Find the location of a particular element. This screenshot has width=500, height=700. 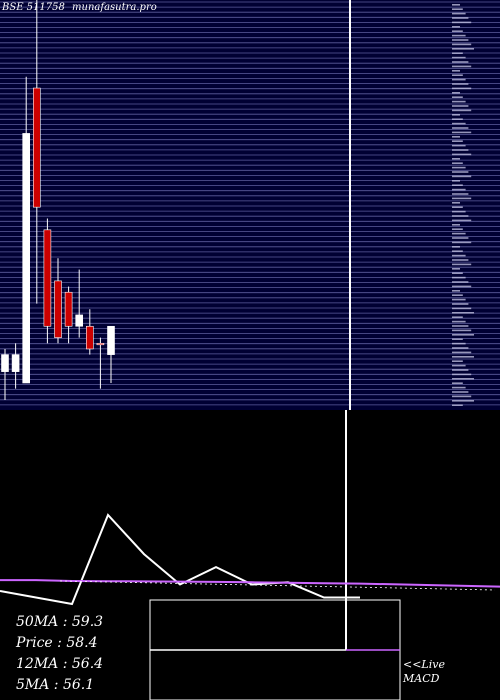

macd-label: MACD is located at coordinates (421, 678).